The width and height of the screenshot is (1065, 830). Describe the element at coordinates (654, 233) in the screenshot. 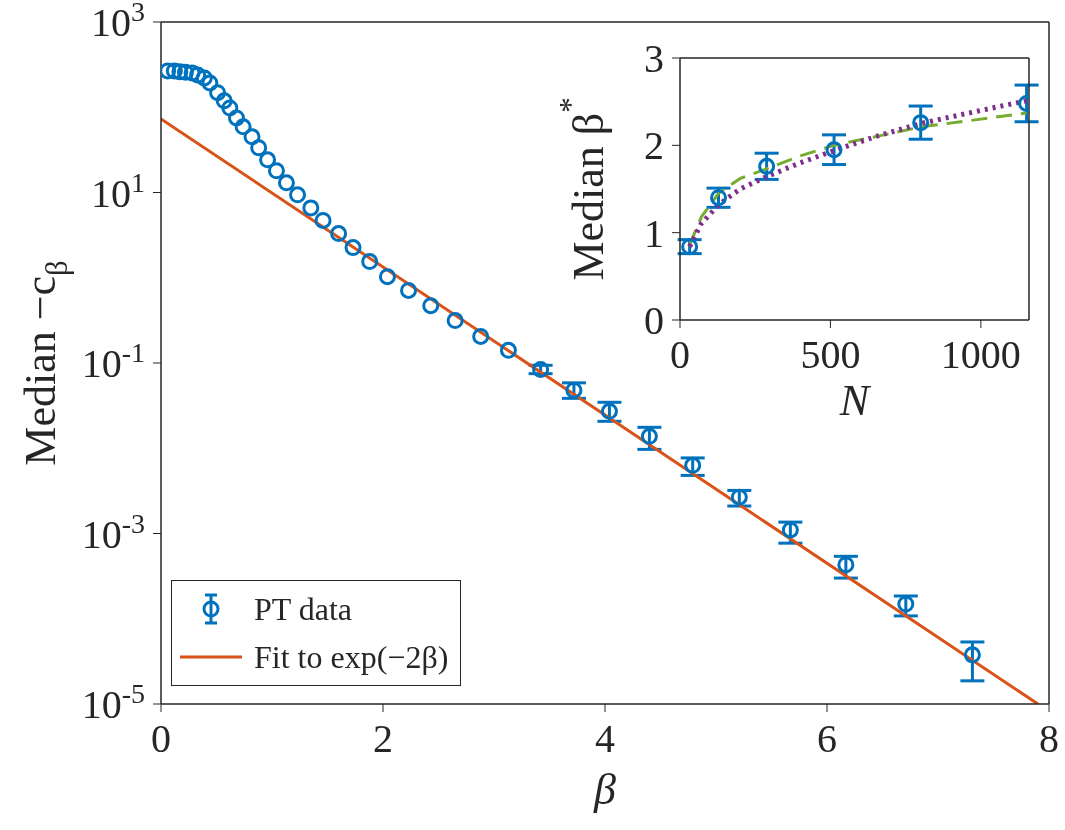

I see `y-tick-label: 1` at that location.